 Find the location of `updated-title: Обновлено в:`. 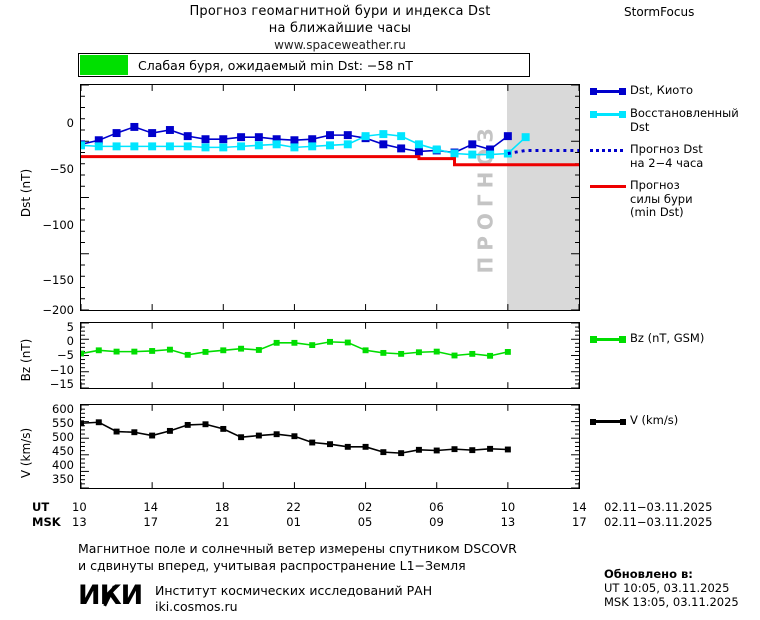

updated-title: Обновлено в: is located at coordinates (648, 574).